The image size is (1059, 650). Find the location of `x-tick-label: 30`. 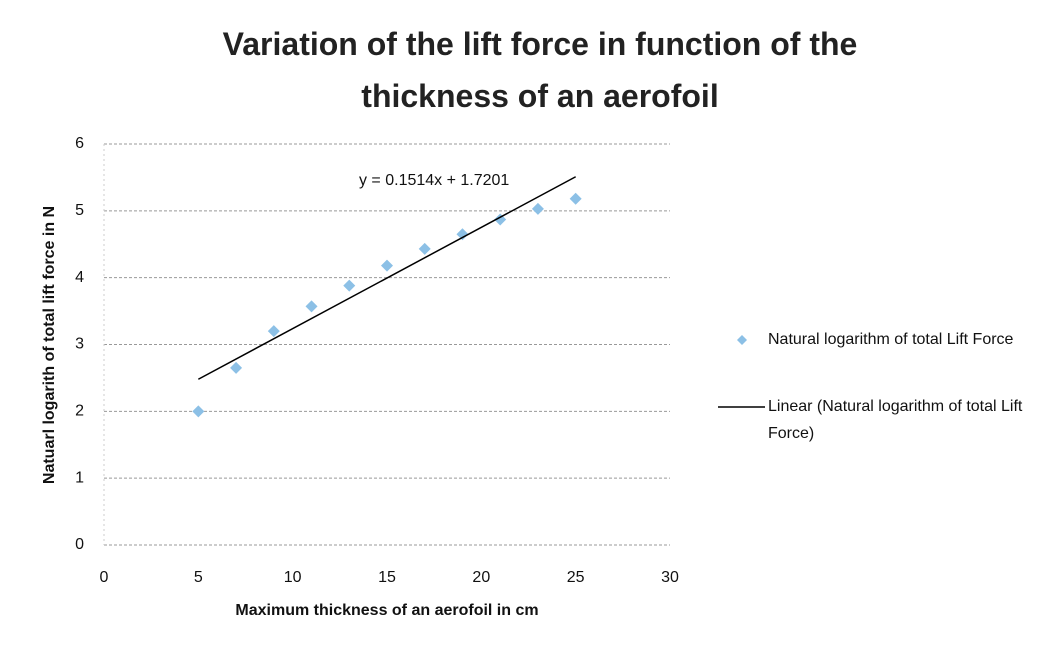

x-tick-label: 30 is located at coordinates (670, 577).